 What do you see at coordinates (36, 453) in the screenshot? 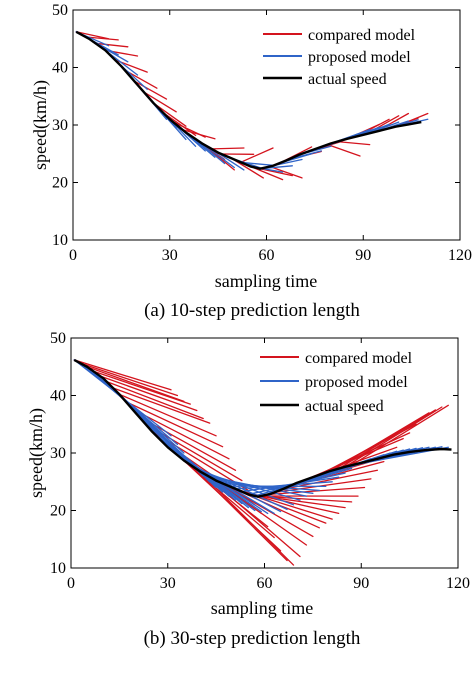
I see `y-axis-label-b: speed(km/h)` at bounding box center [36, 453].